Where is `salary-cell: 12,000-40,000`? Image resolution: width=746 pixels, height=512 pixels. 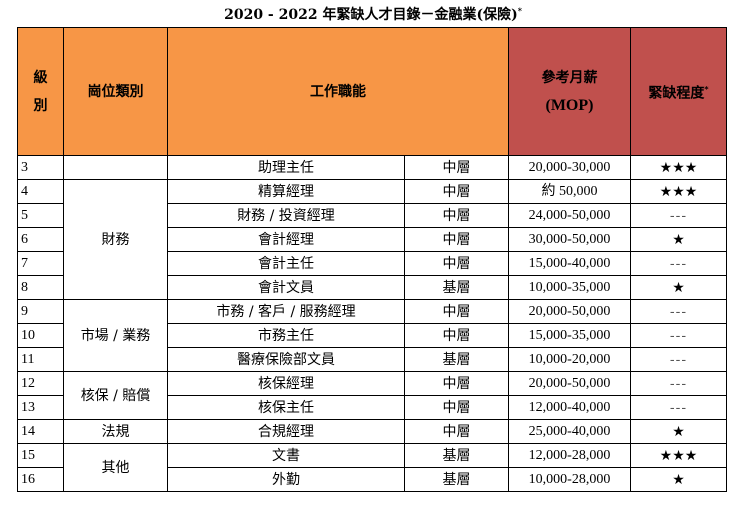 salary-cell: 12,000-40,000 is located at coordinates (569, 407).